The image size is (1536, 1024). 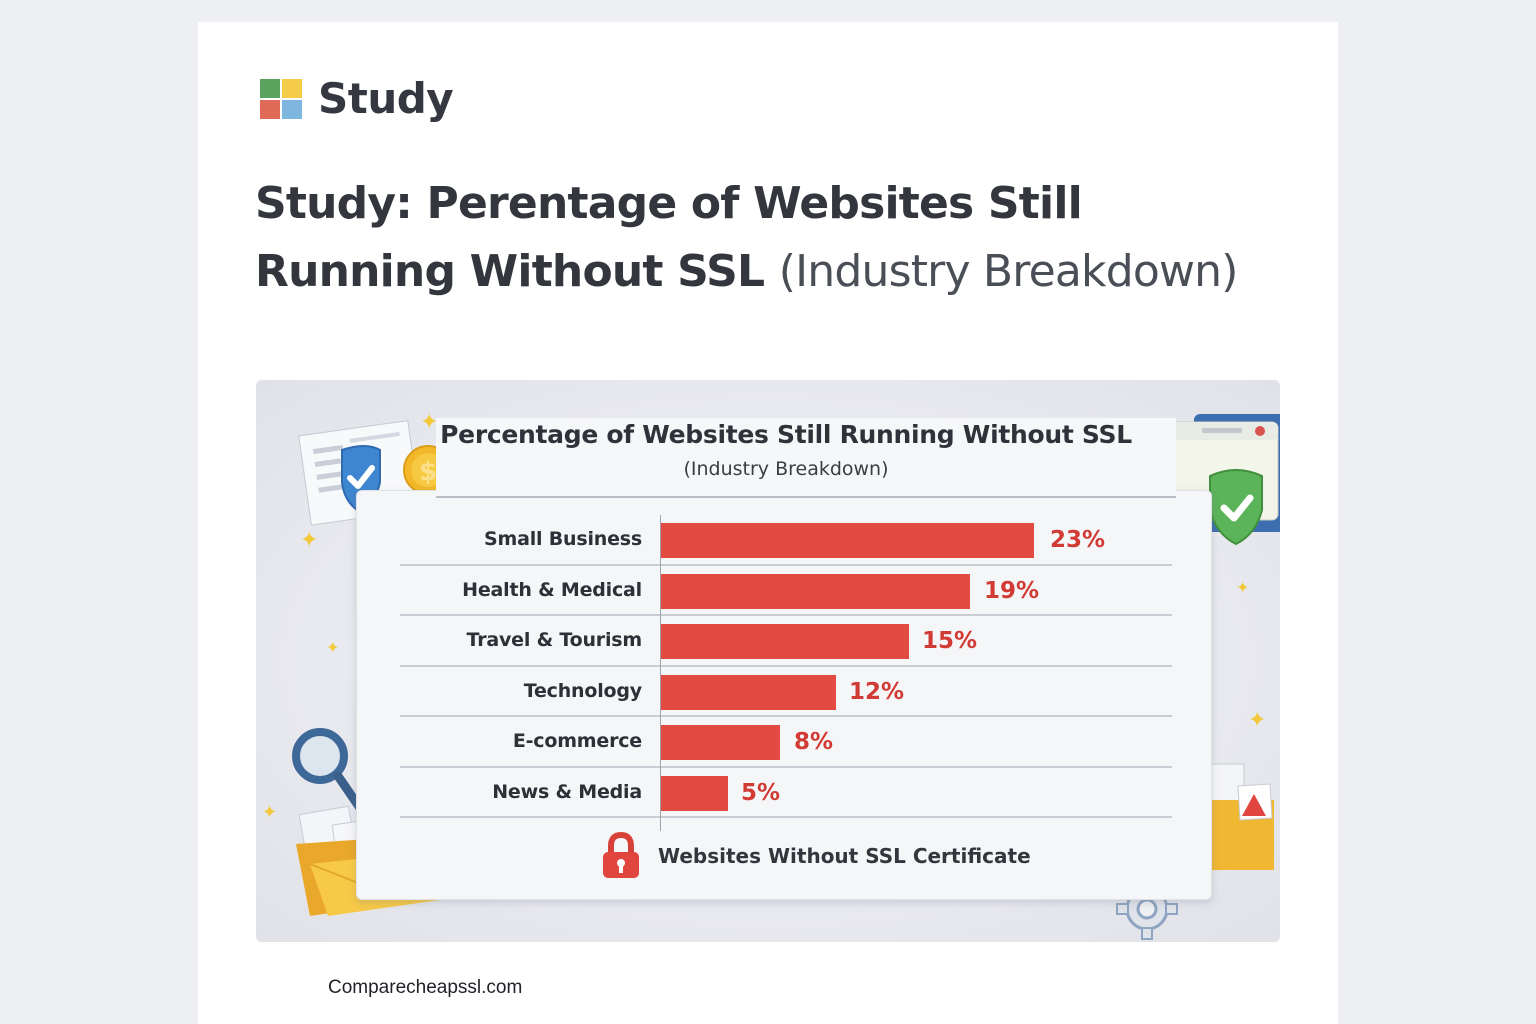 What do you see at coordinates (720, 742) in the screenshot?
I see `bar-e-commerce` at bounding box center [720, 742].